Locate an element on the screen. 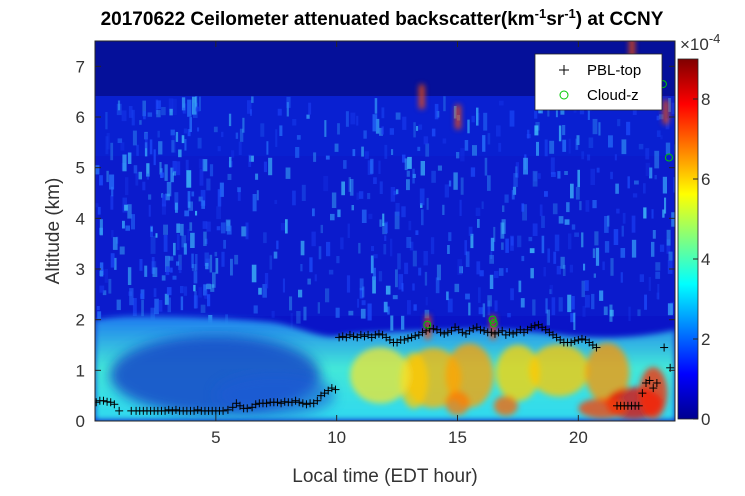  y-tick-label: 7 is located at coordinates (80, 66).